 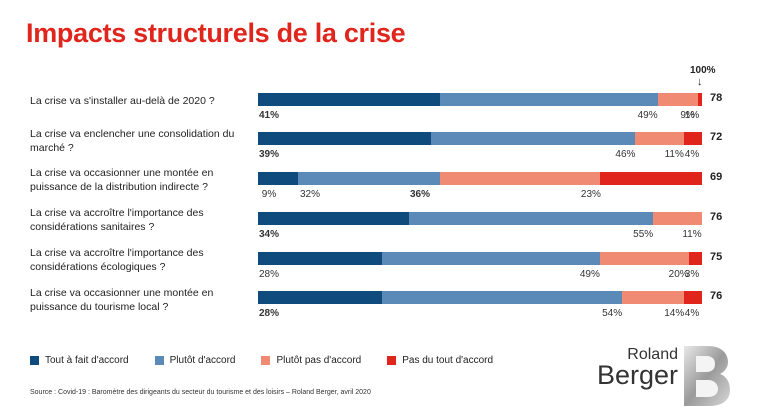 I want to click on percent-label: 55%, so click(x=643, y=234).